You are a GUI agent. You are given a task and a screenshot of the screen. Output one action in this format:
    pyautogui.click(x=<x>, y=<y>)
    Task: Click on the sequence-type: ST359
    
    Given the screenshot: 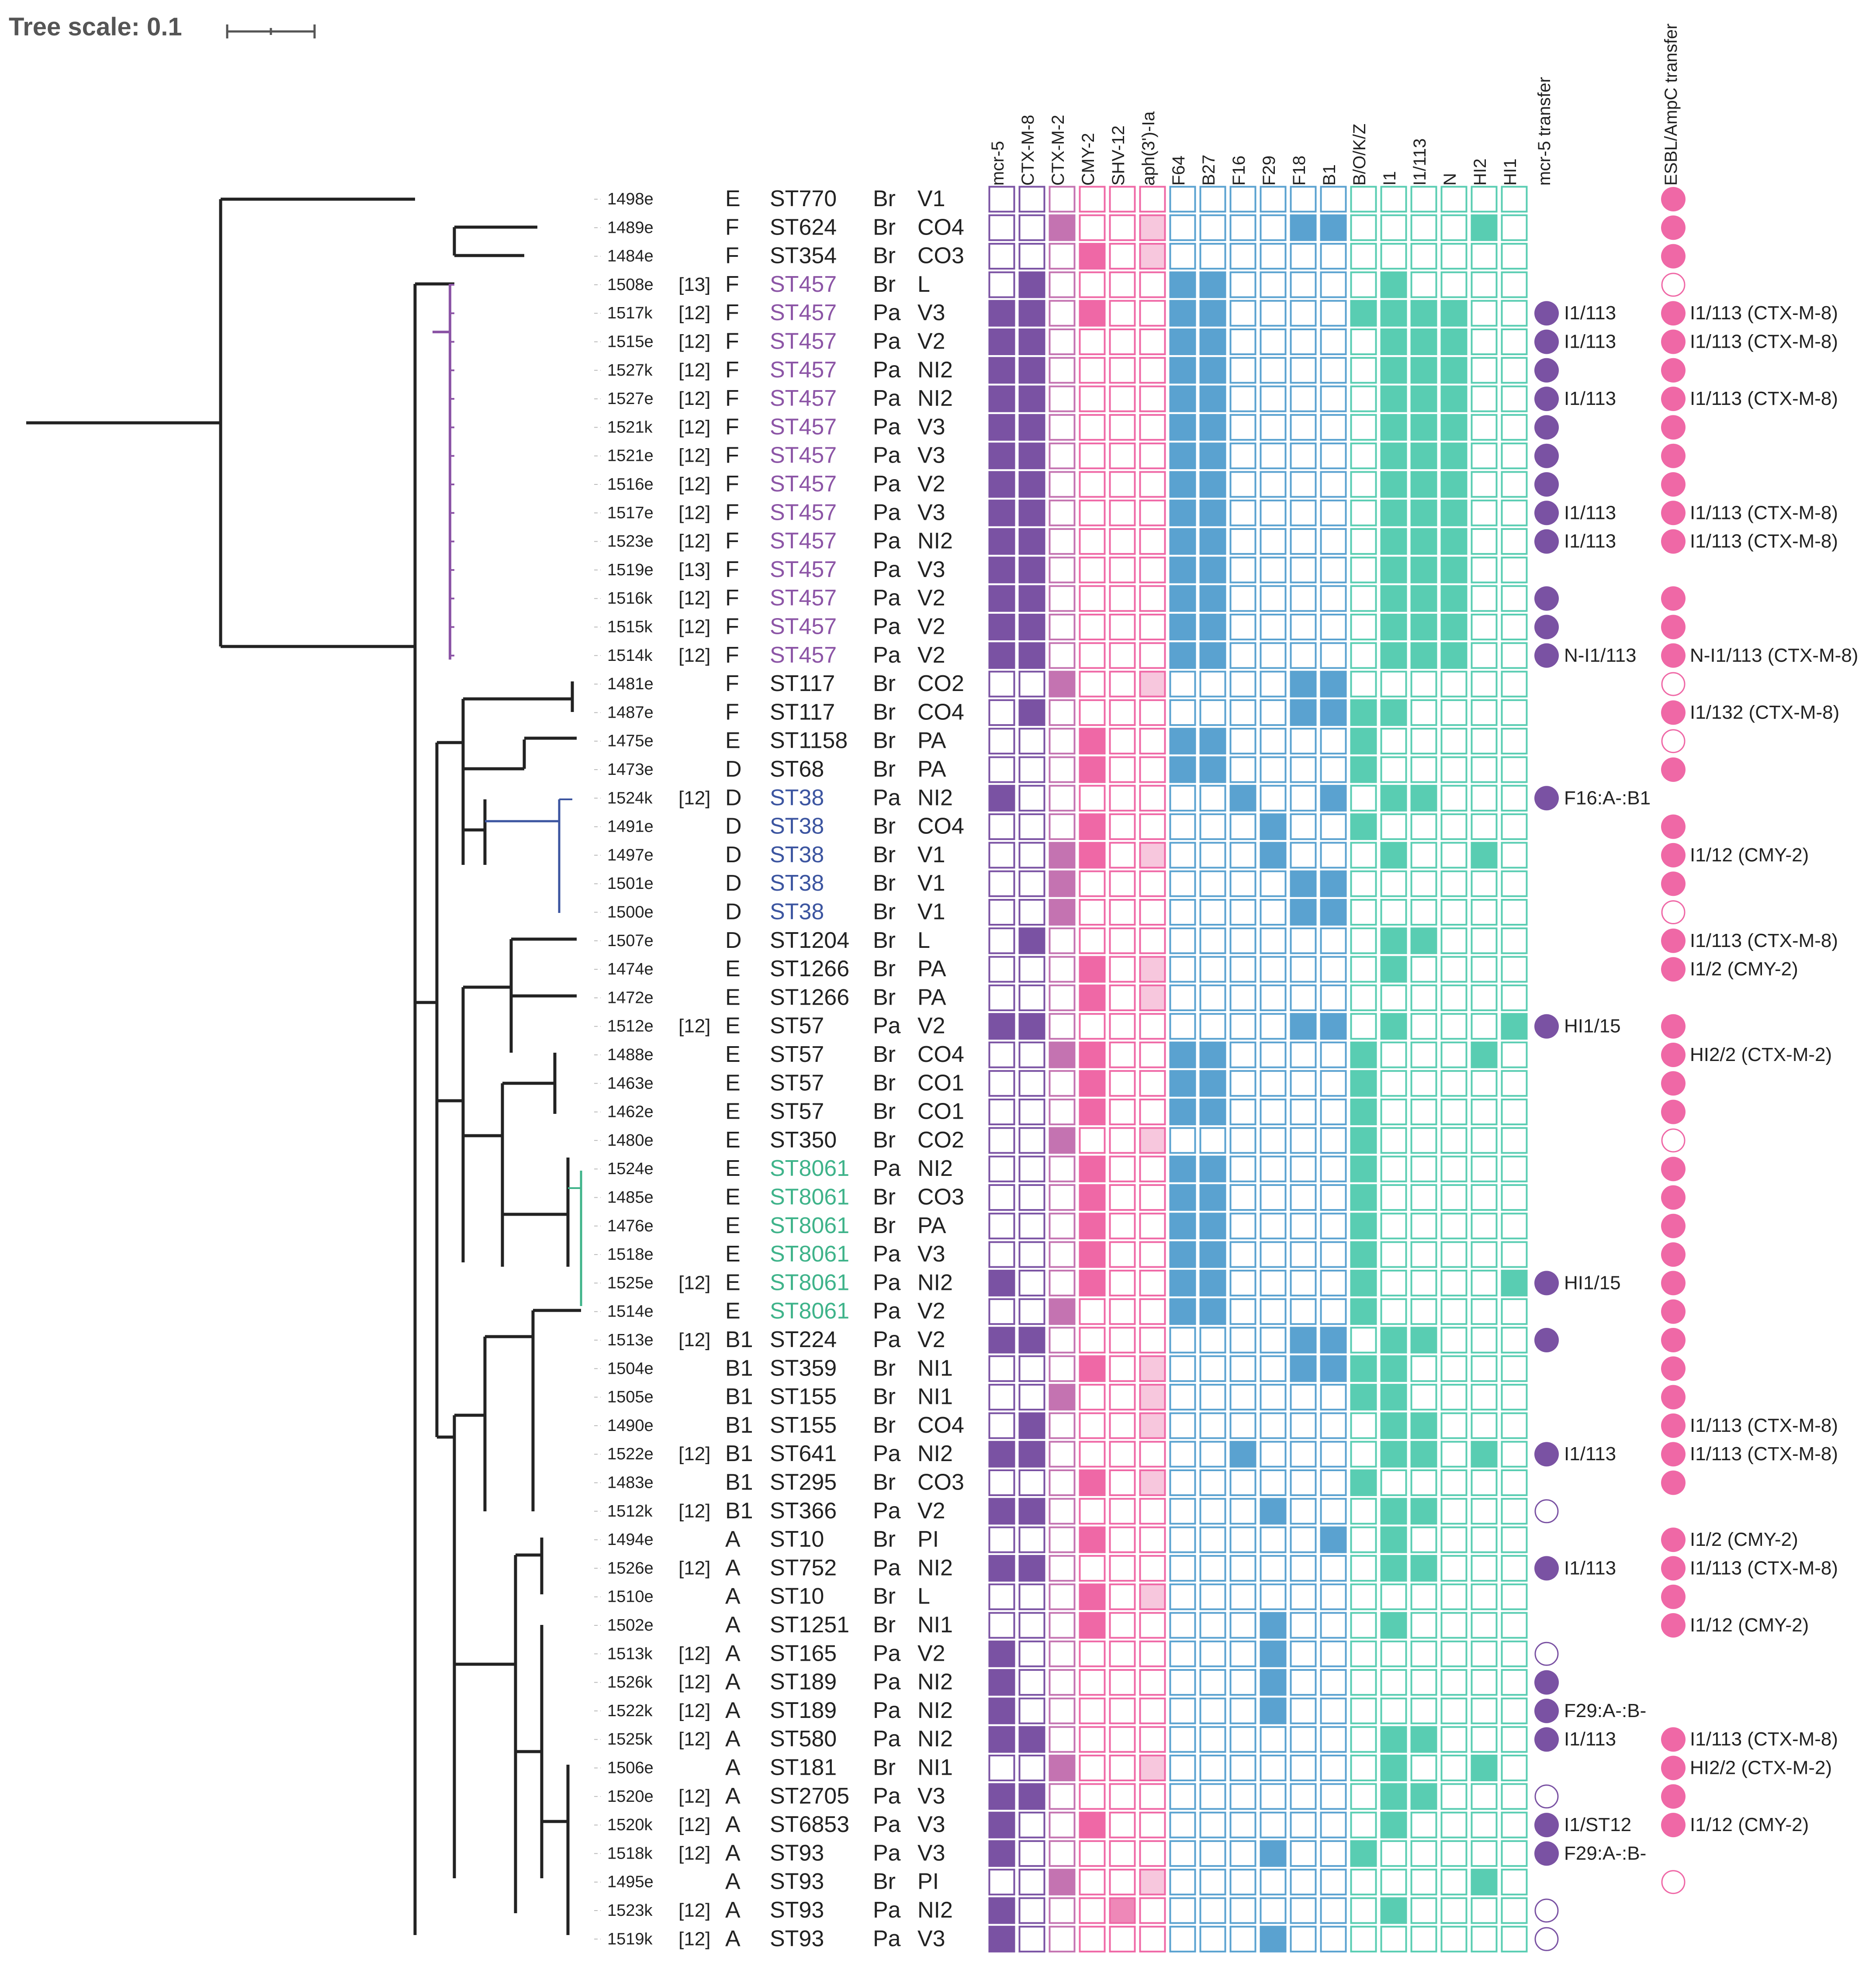 What is the action you would take?
    pyautogui.click(x=803, y=1368)
    